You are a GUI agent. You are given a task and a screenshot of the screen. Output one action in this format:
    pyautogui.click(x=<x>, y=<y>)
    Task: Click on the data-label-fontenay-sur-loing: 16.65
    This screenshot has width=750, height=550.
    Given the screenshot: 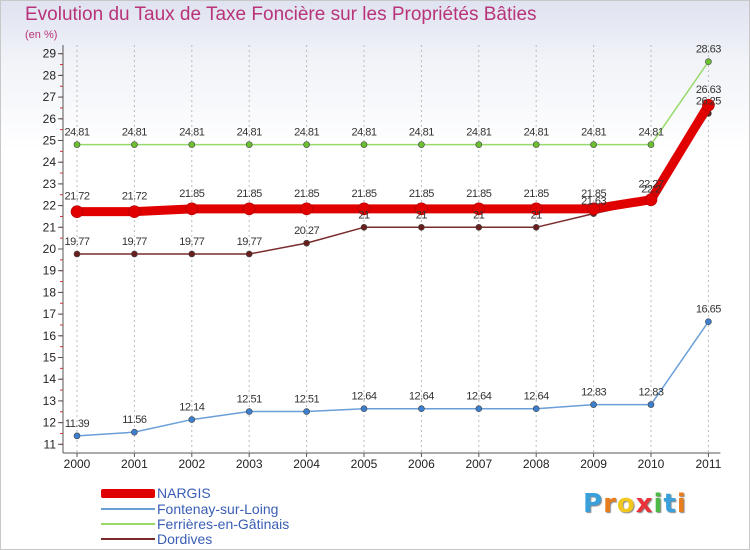 What is the action you would take?
    pyautogui.click(x=708, y=310)
    